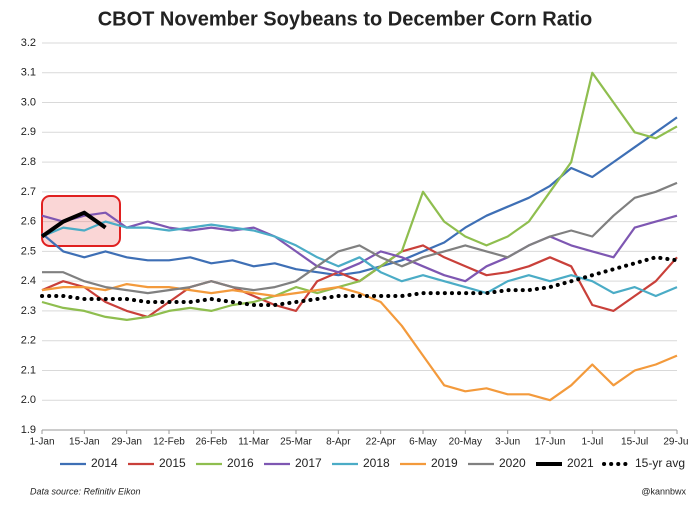 This screenshot has width=689, height=506. I want to click on y-tick-label: 2.5, so click(28, 251).